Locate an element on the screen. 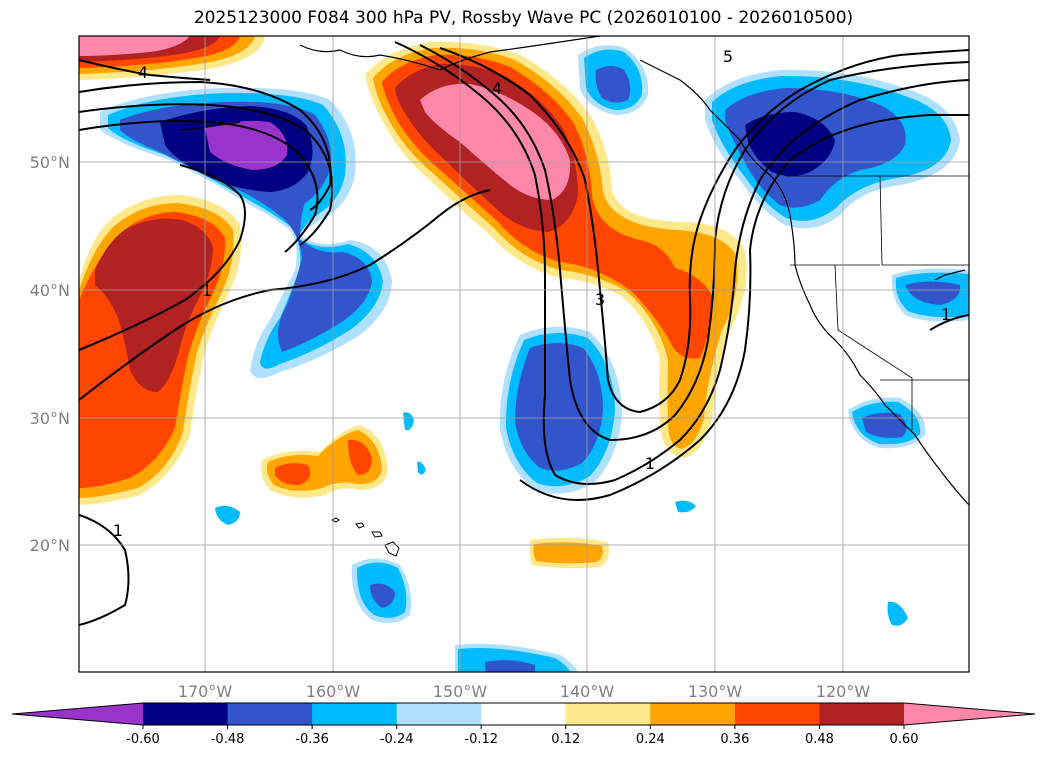  pv-anomaly-negative-central-trough is located at coordinates (560, 410).